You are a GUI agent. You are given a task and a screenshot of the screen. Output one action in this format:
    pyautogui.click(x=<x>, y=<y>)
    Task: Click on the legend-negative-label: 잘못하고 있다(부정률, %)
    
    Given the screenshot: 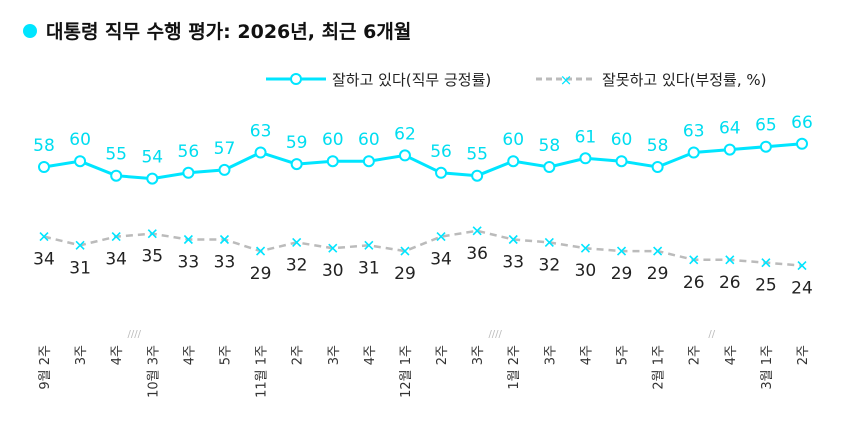 What is the action you would take?
    pyautogui.click(x=684, y=80)
    